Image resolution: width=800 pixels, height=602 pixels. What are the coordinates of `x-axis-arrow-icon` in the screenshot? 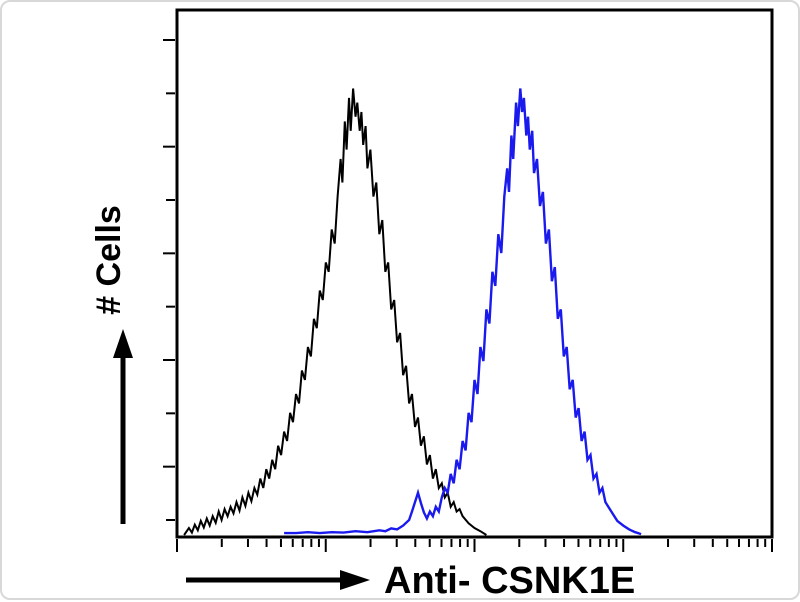 It's located at (278, 580).